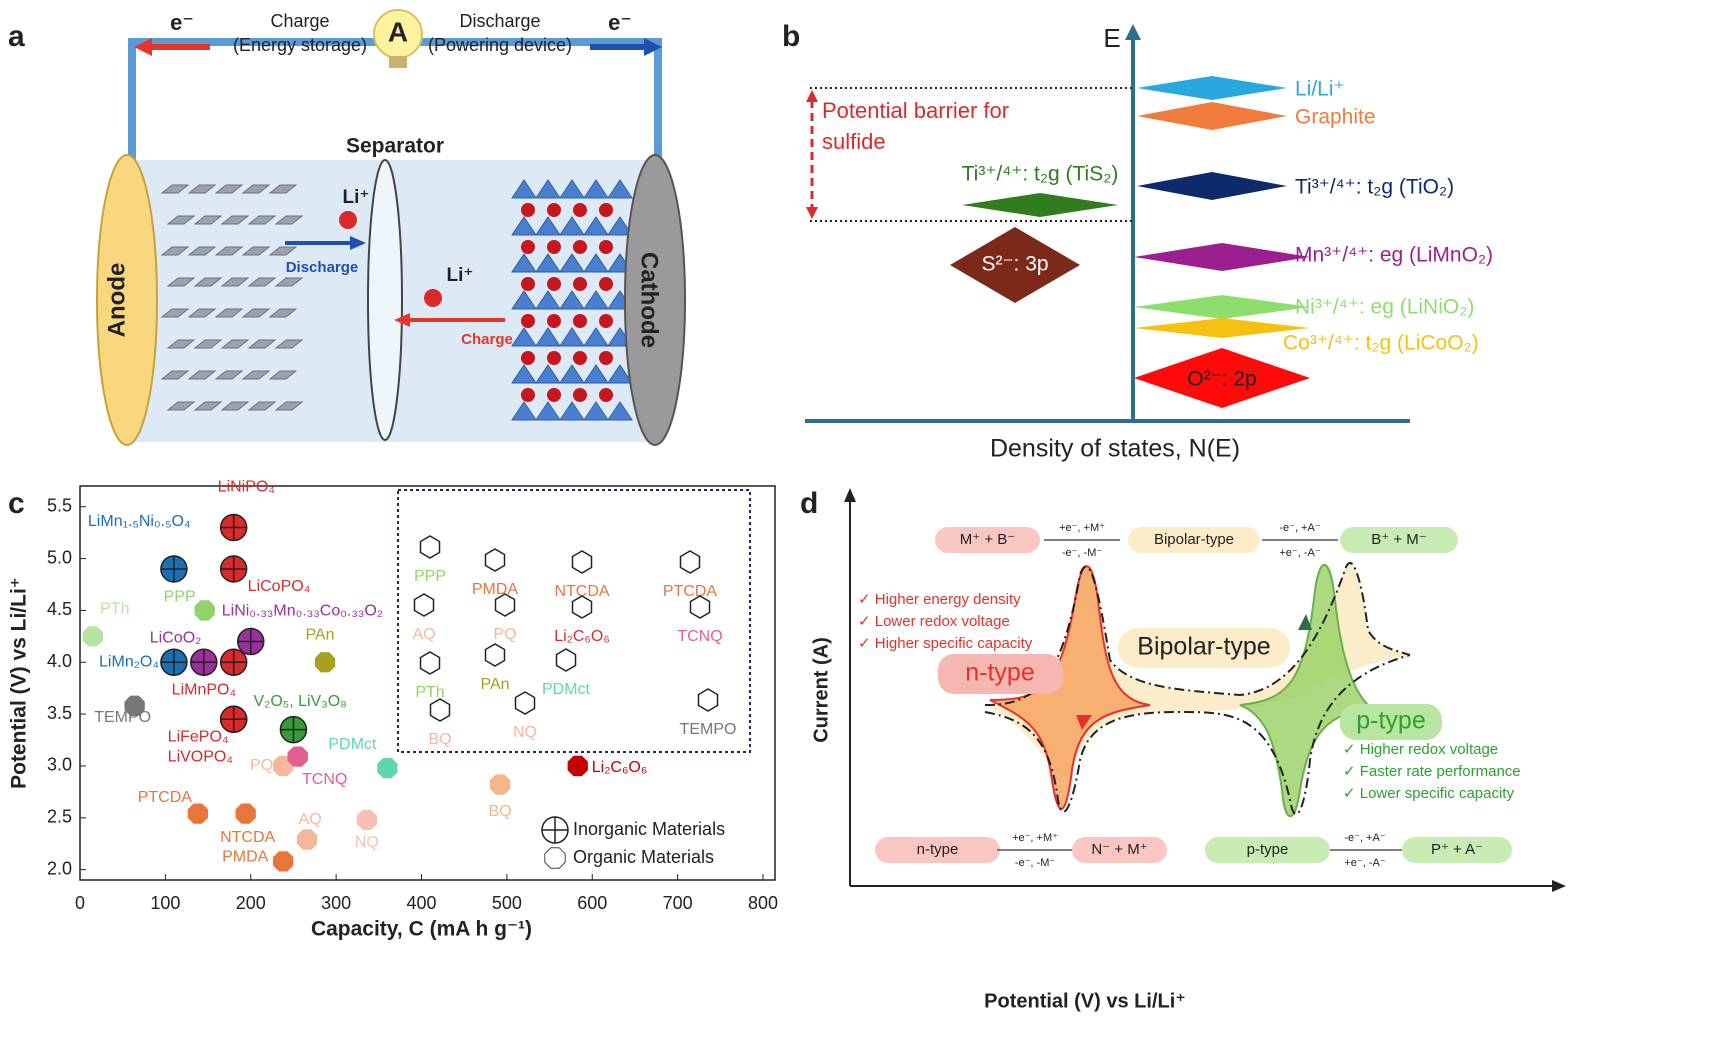  Describe the element at coordinates (439, 739) in the screenshot. I see `inset-label: BQ` at that location.